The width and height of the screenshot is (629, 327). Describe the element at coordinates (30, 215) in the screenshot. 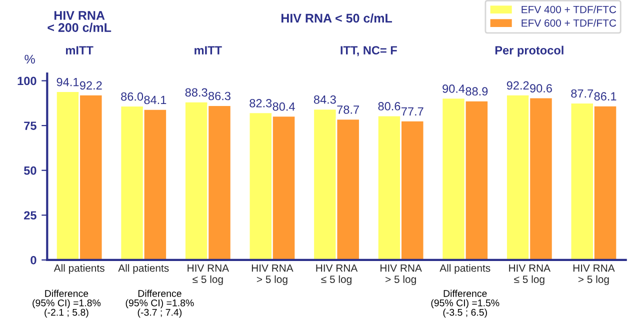

I see `y-tick-label: 25` at that location.